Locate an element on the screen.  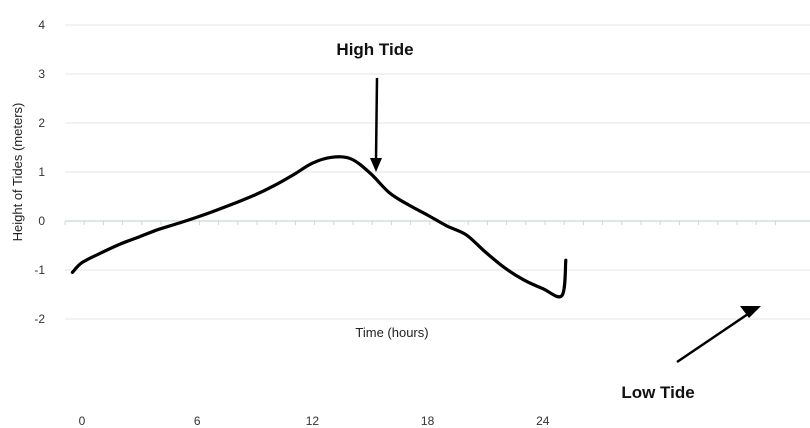
x-axis-title: Time (hours) is located at coordinates (391, 332).